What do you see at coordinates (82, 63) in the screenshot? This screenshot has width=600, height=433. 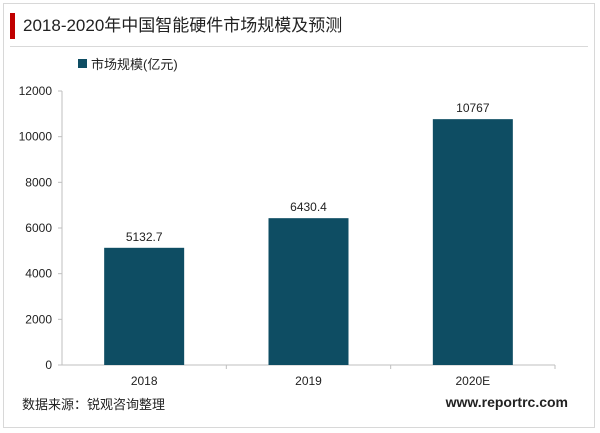 I see `legend-swatch` at bounding box center [82, 63].